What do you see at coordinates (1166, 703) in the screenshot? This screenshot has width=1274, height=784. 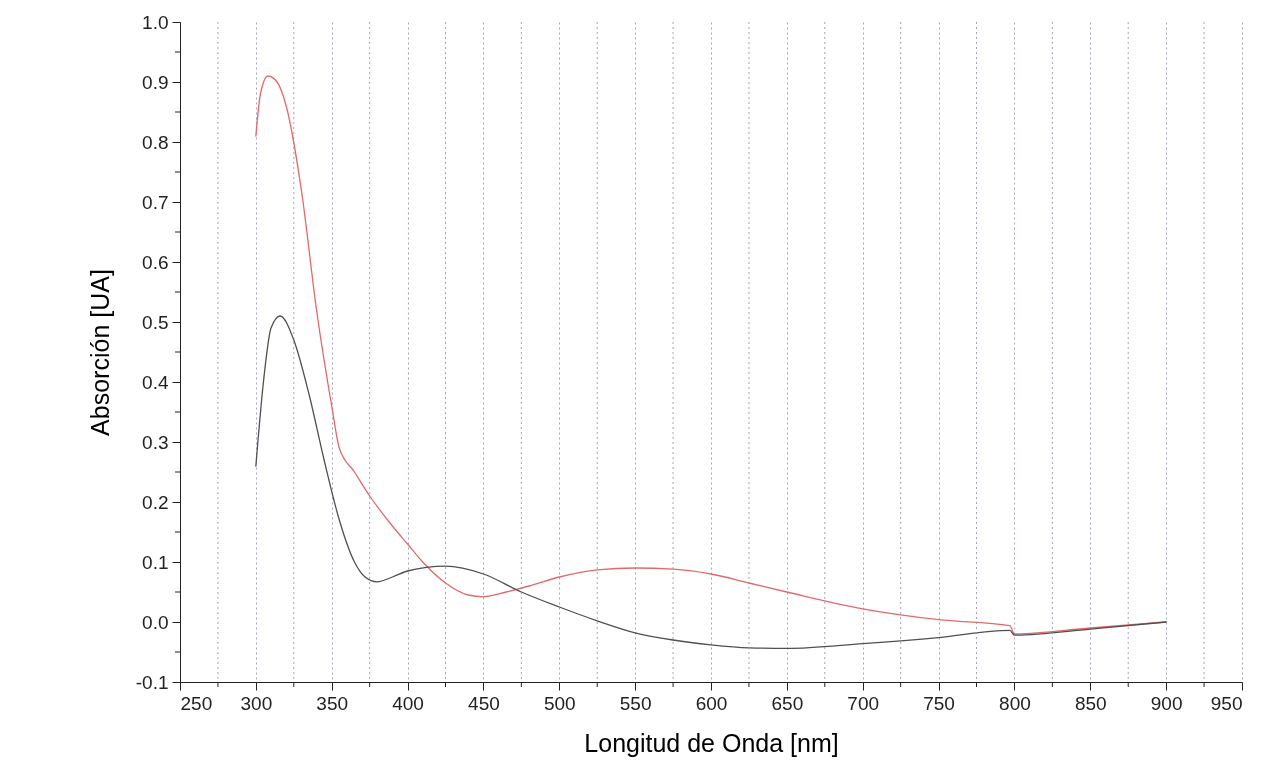 I see `x-tick-label: 900` at bounding box center [1166, 703].